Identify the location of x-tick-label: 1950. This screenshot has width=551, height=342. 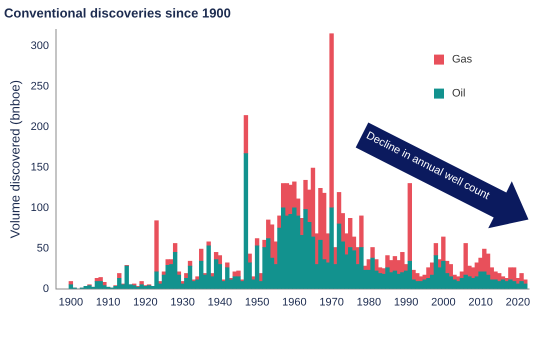
(257, 302).